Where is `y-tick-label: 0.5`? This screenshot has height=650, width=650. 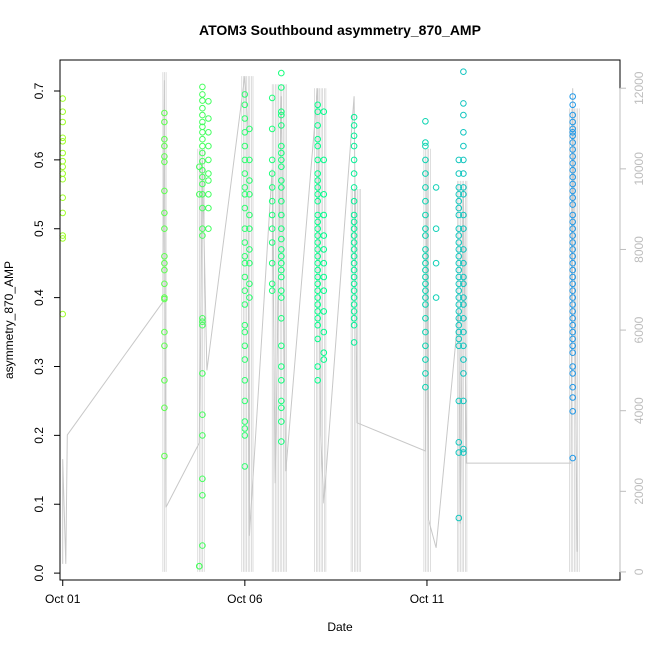
y-tick-label: 0.5 is located at coordinates (39, 228).